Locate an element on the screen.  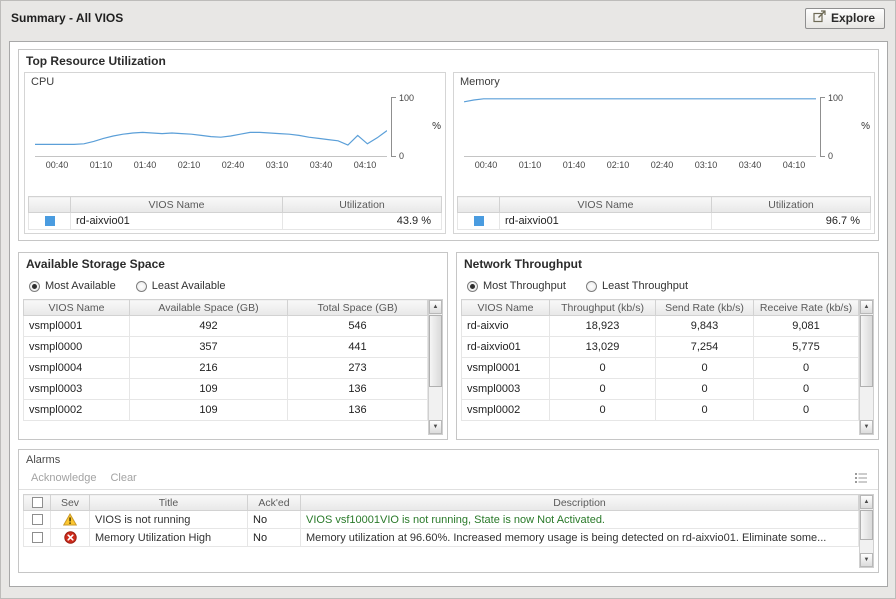
alarms-title: Alarms is located at coordinates (43, 460).